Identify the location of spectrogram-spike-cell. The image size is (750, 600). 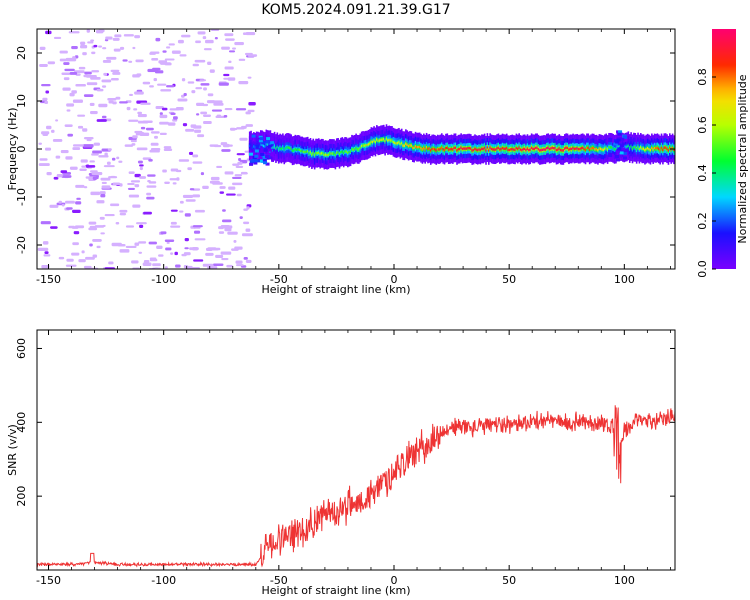
(624, 154).